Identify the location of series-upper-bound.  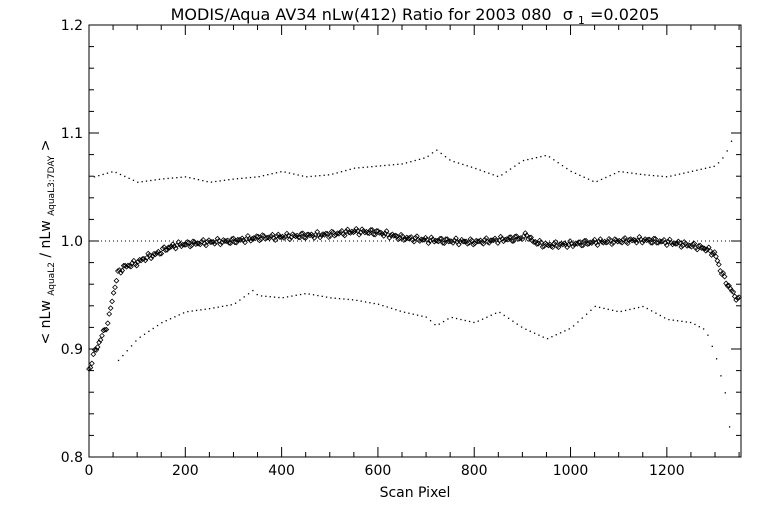
(413, 161).